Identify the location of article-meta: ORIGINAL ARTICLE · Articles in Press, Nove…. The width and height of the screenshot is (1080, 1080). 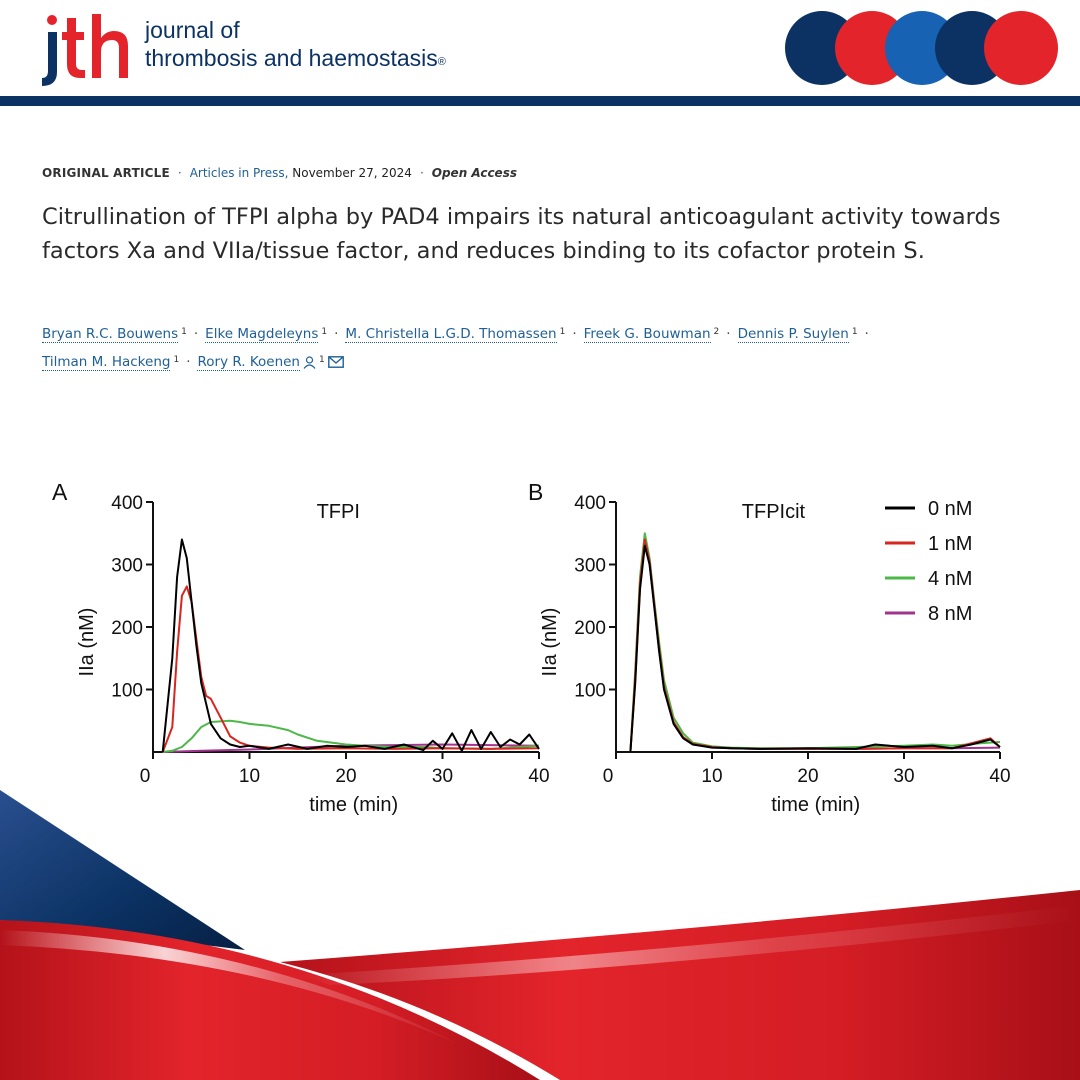
(279, 173).